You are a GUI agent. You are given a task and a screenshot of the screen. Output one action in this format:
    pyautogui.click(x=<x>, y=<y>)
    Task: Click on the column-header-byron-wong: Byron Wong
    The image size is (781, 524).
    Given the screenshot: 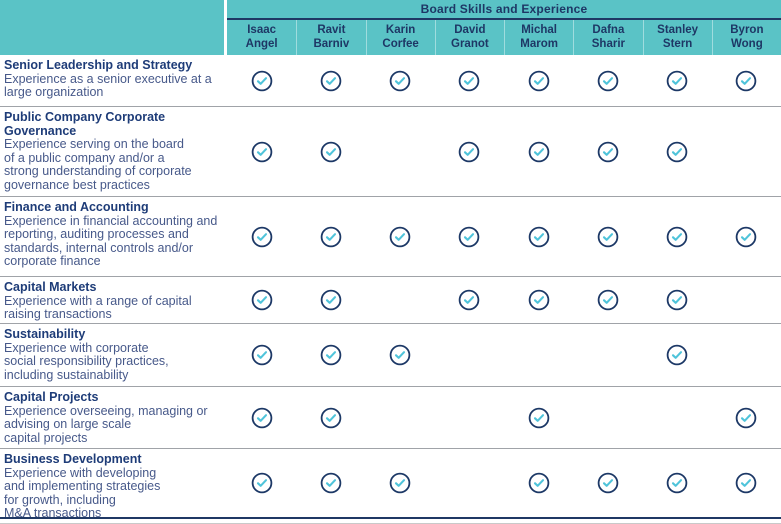 What is the action you would take?
    pyautogui.click(x=746, y=37)
    